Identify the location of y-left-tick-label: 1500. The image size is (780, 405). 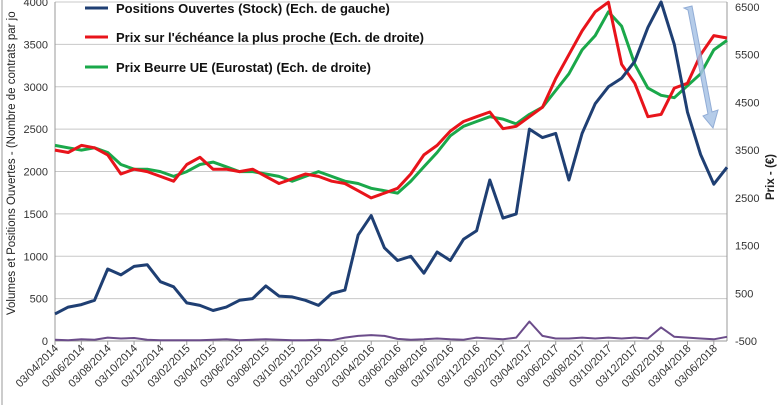
(36, 215).